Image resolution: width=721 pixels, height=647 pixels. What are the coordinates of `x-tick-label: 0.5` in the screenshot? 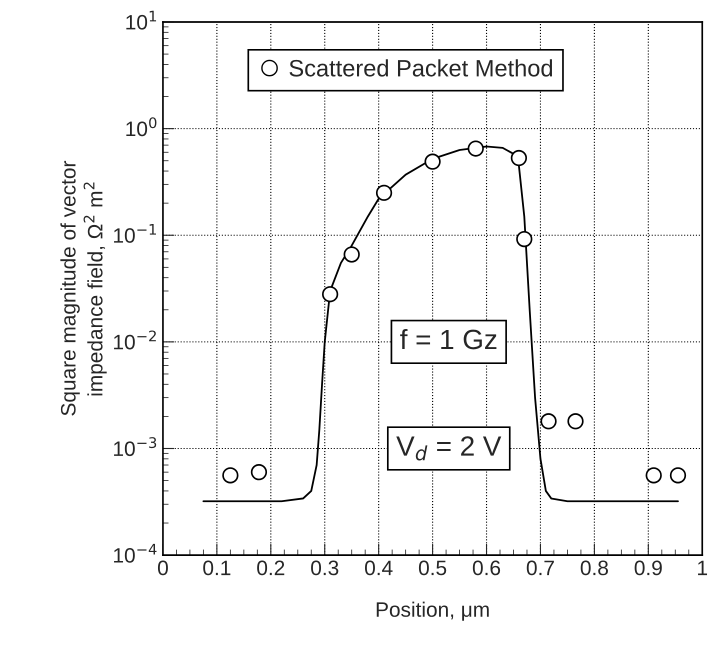 It's located at (432, 568).